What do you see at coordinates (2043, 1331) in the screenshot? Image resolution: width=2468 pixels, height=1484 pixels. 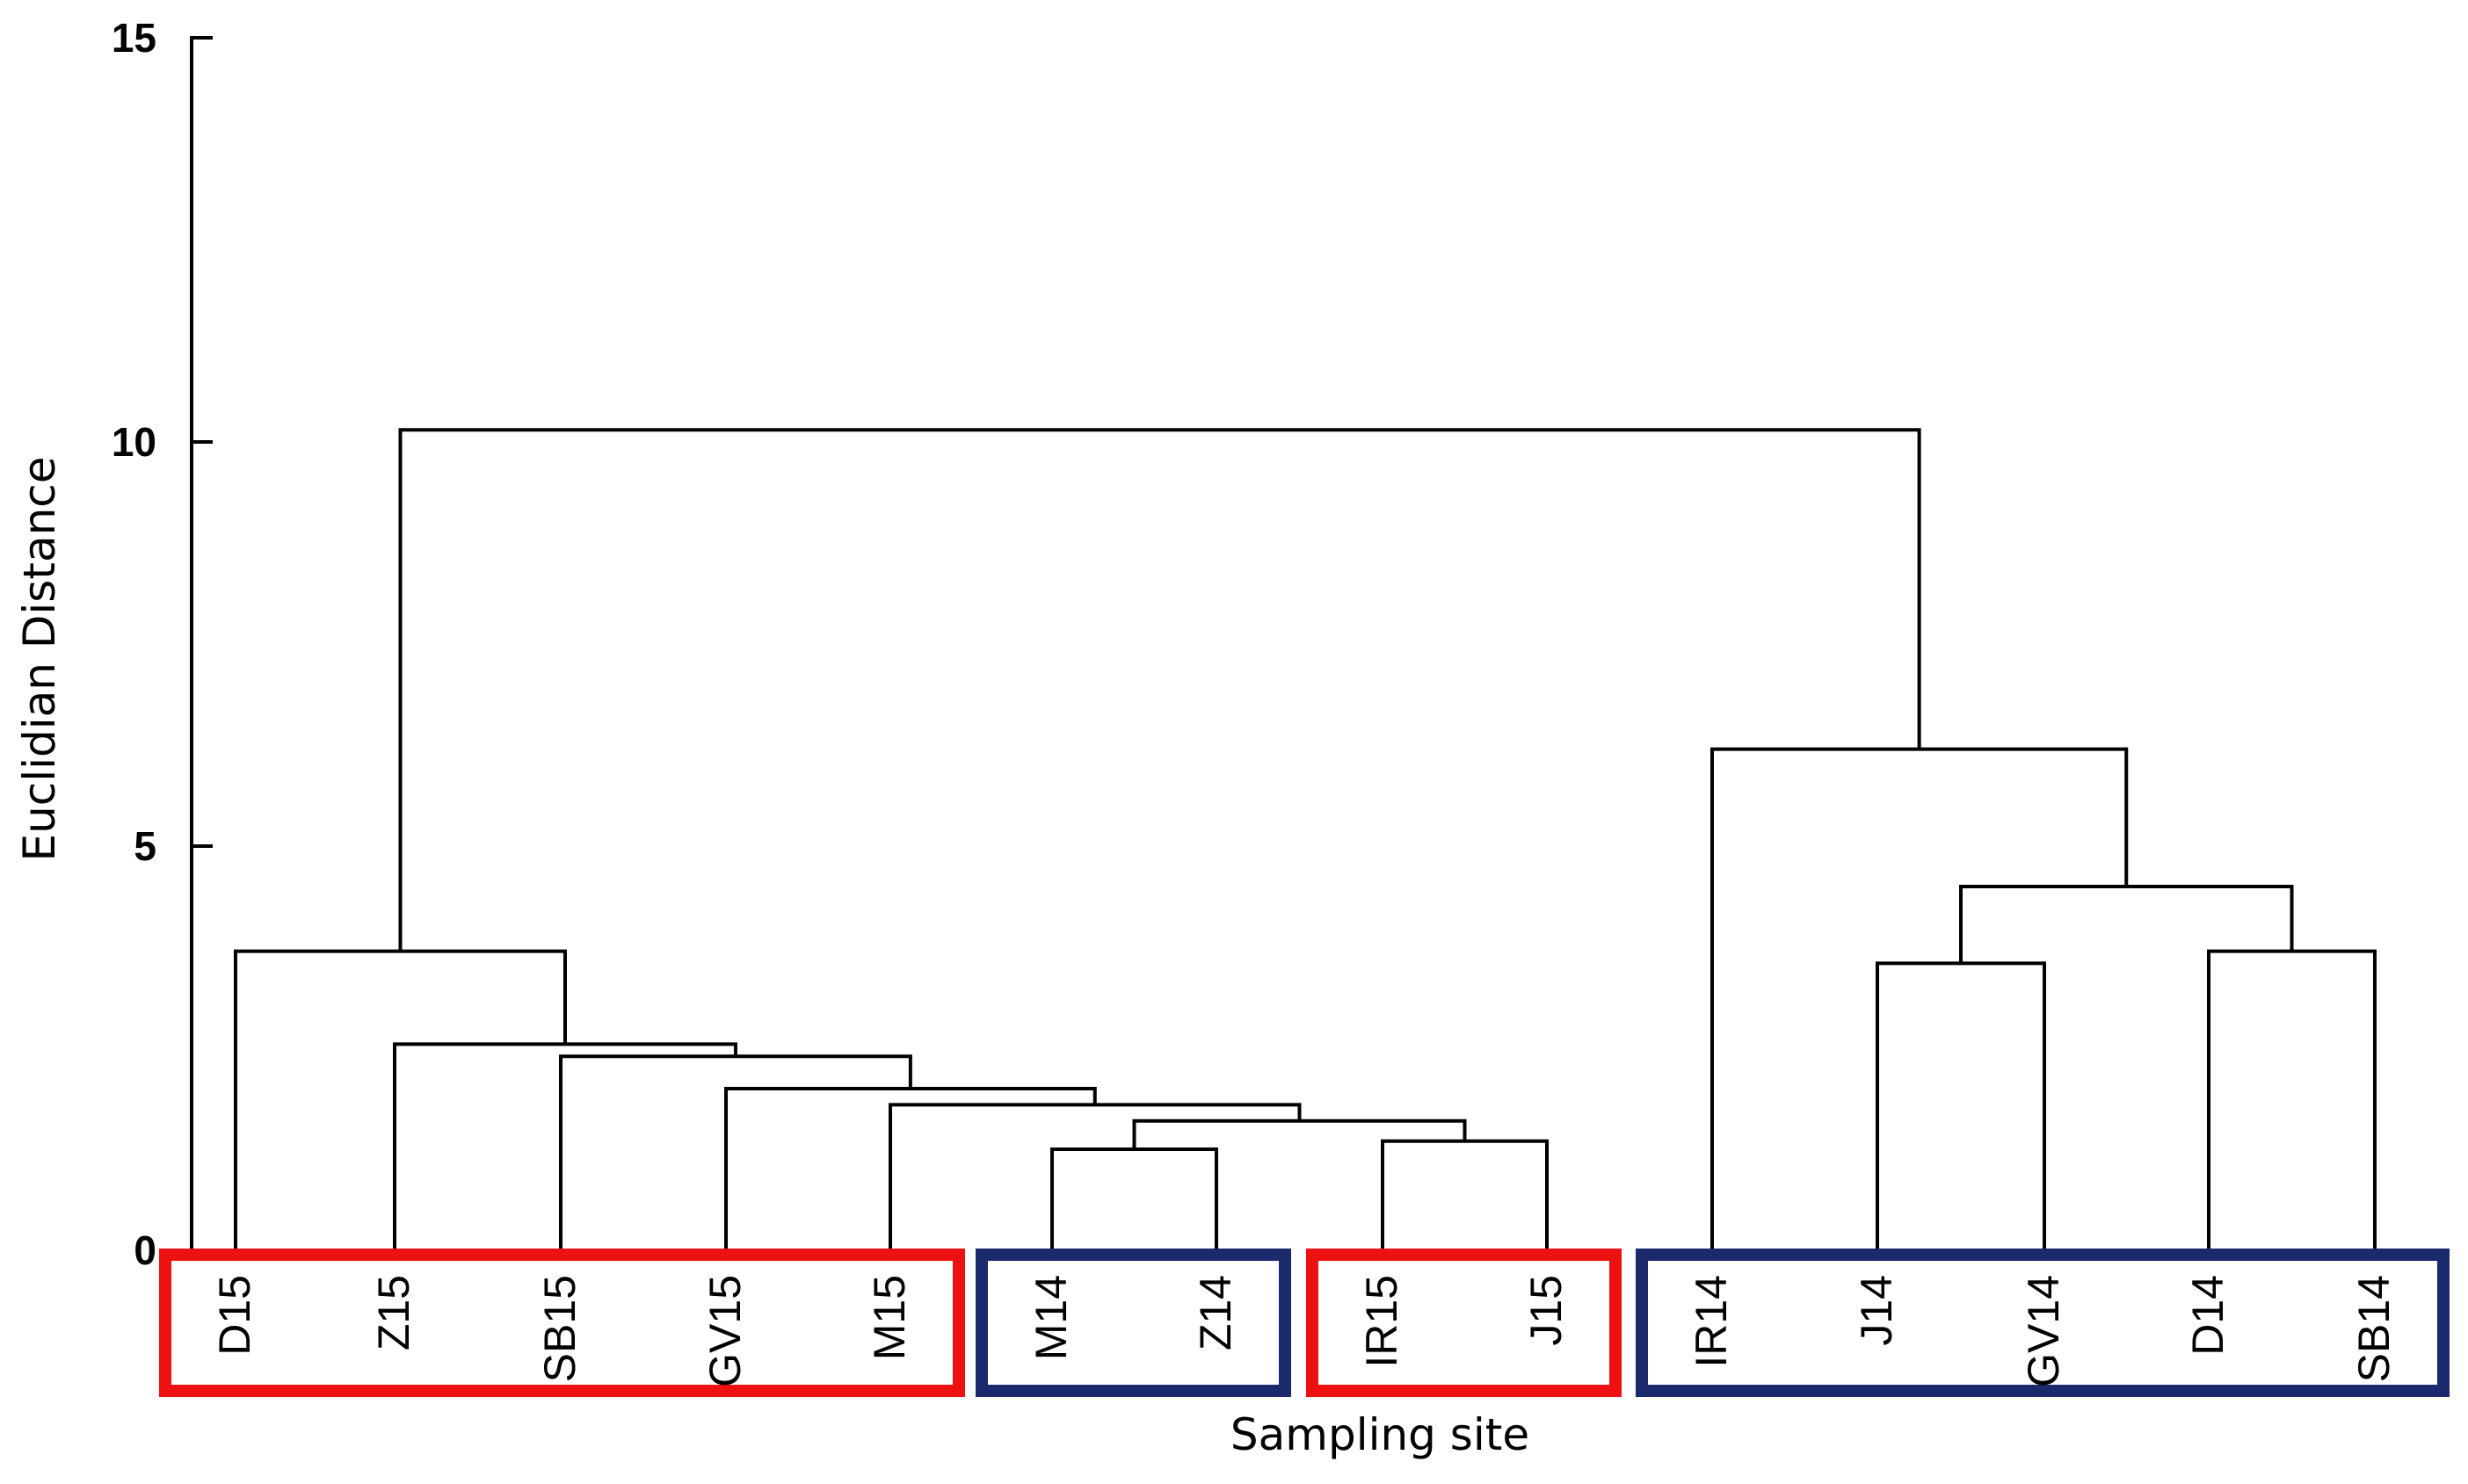 I see `leaf-label-gv14: GV14` at bounding box center [2043, 1331].